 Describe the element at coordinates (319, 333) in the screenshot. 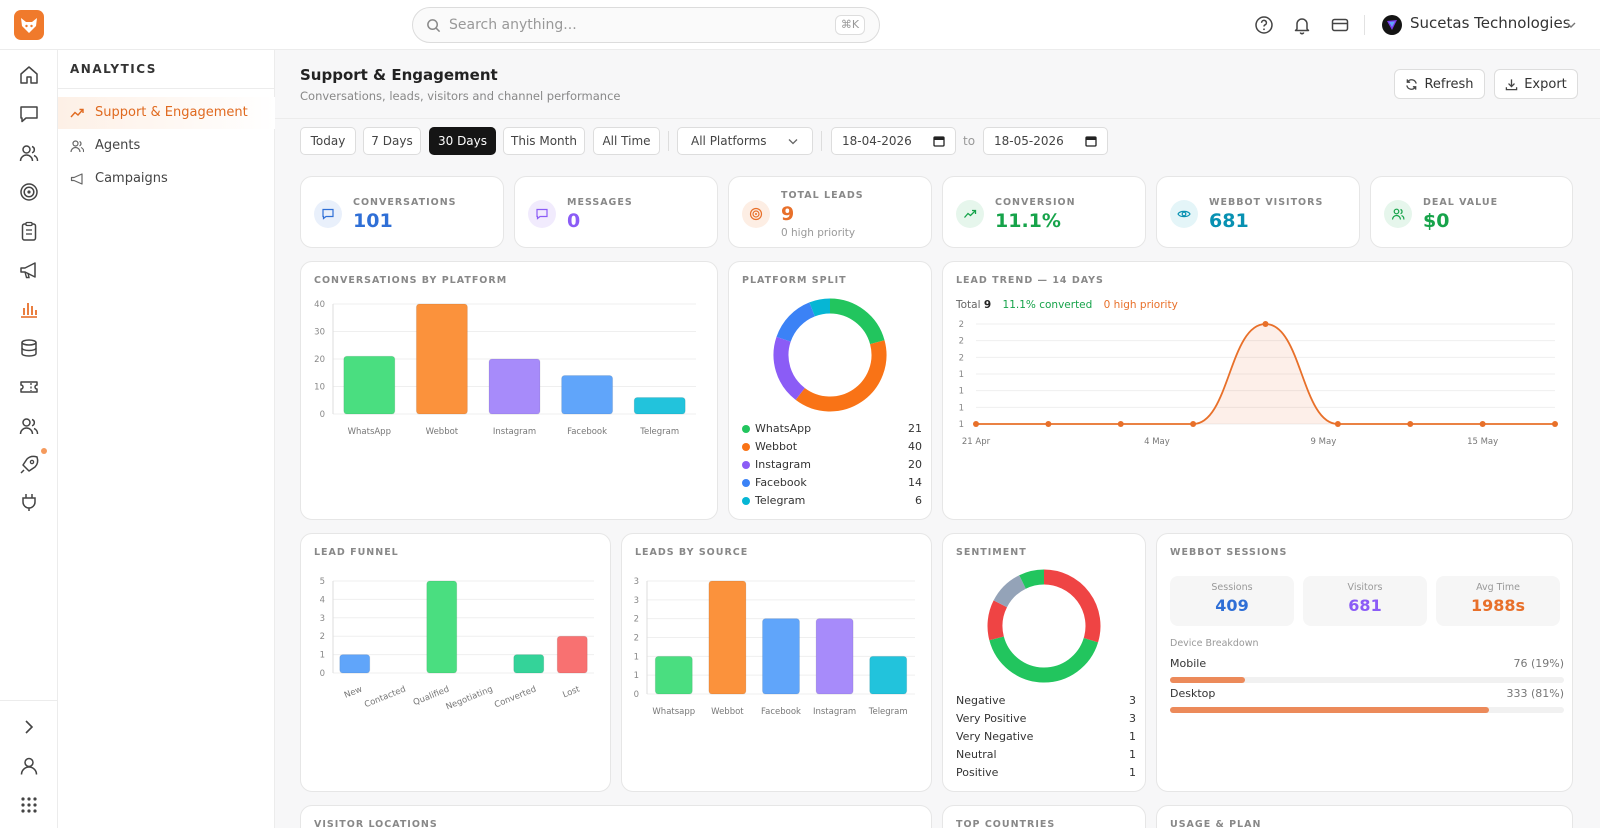

I see `y-tick-label: 30` at that location.